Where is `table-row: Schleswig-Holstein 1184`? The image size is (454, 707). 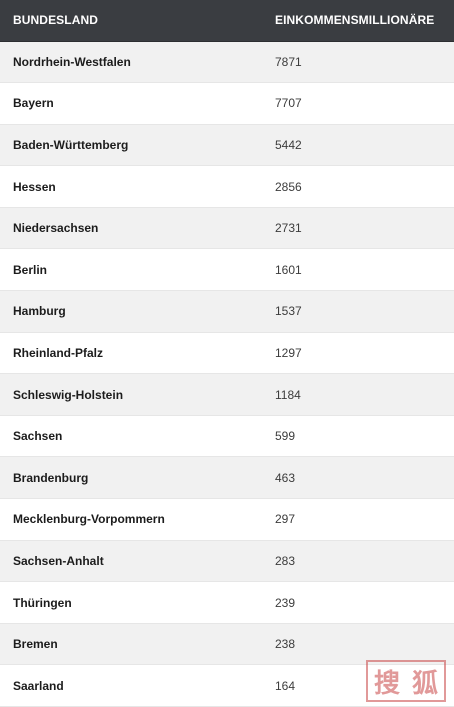
table-row: Schleswig-Holstein 1184 is located at coordinates (227, 394).